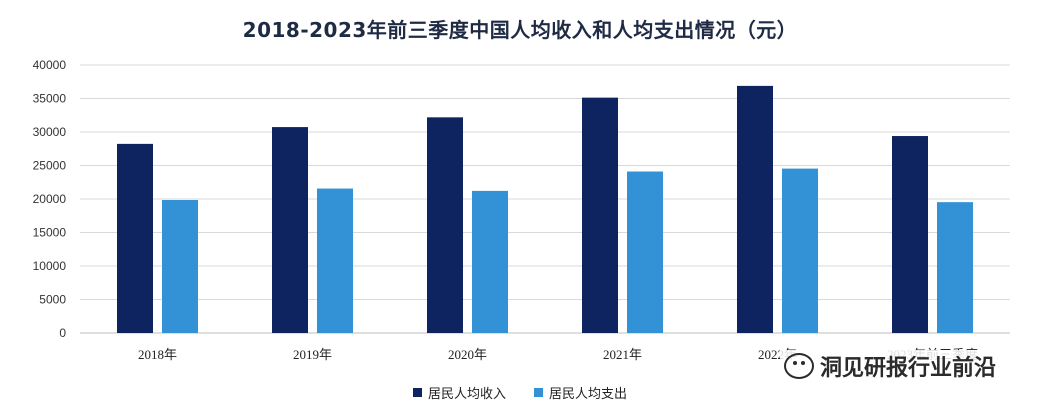 The image size is (1040, 410). What do you see at coordinates (50, 166) in the screenshot?
I see `y-tick-label: 25000` at bounding box center [50, 166].